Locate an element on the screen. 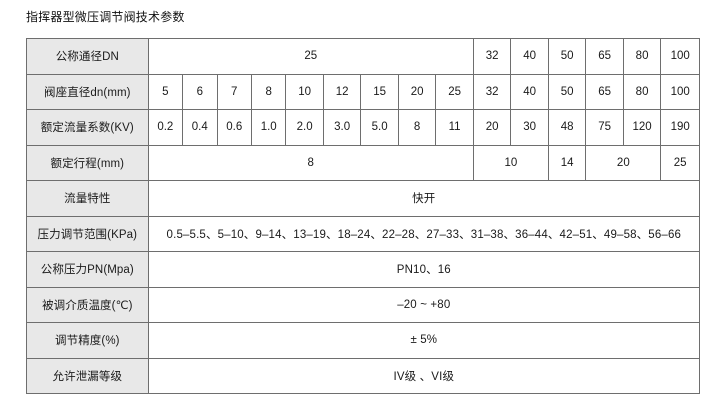  table-row-medium-temperature: 被调介质温度(℃) –20 ~ +80 is located at coordinates (363, 304).